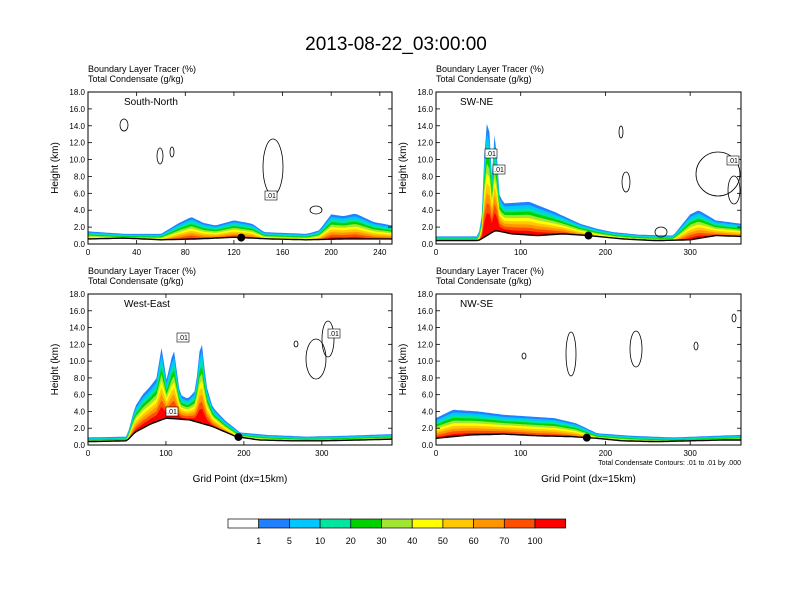  Describe the element at coordinates (240, 431) in the screenshot. I see `terrain-fill` at that location.